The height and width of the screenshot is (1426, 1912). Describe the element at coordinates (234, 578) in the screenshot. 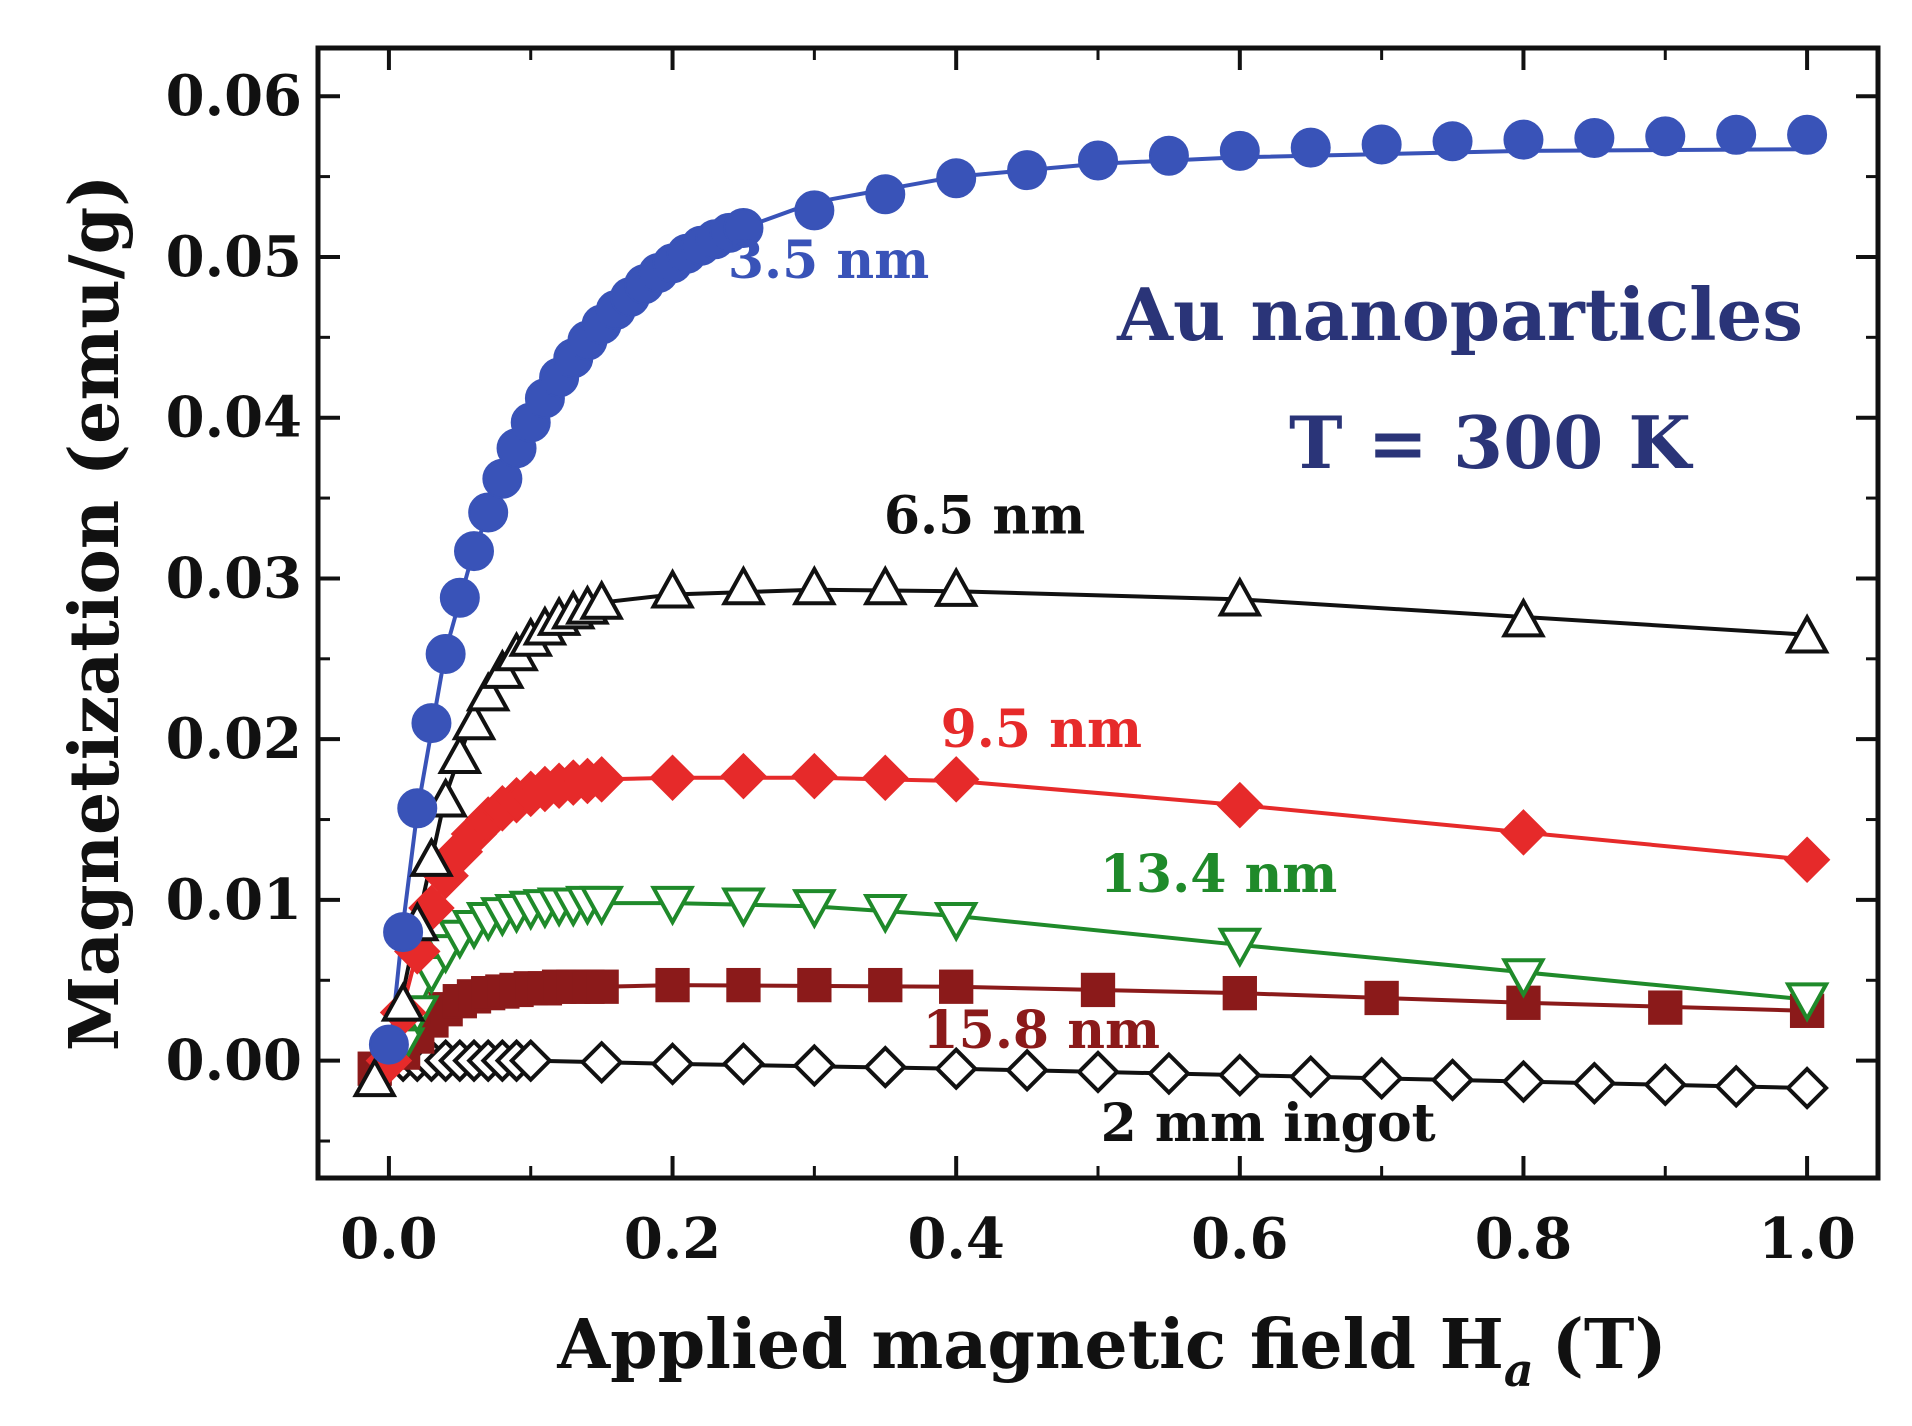

I see `y-tick-label: 0.03` at that location.